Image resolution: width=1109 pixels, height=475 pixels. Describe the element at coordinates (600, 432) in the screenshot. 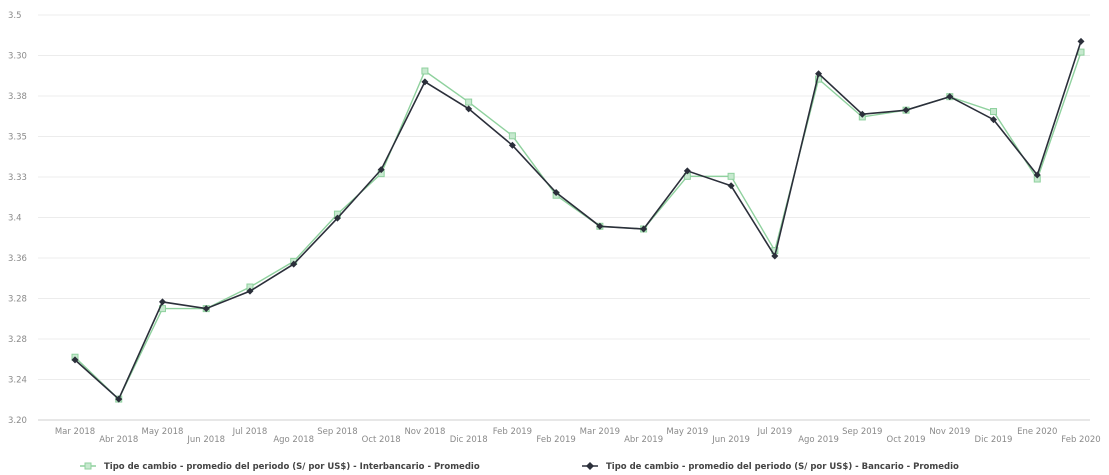

I see `x-tick-label: Mar 2019` at that location.